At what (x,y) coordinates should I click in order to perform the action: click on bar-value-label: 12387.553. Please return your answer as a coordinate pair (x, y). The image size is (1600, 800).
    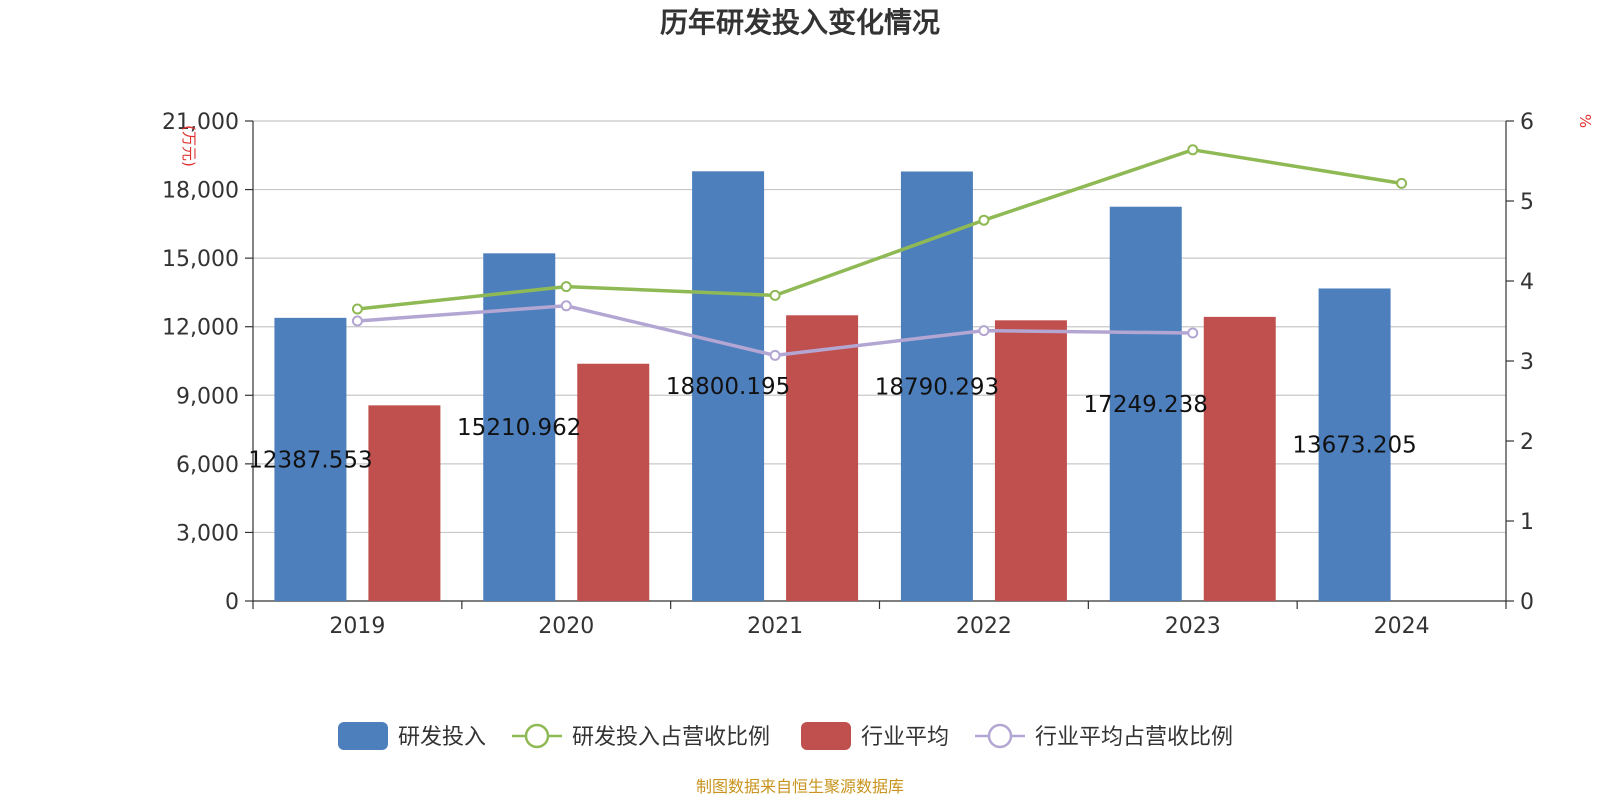
    Looking at the image, I should click on (310, 460).